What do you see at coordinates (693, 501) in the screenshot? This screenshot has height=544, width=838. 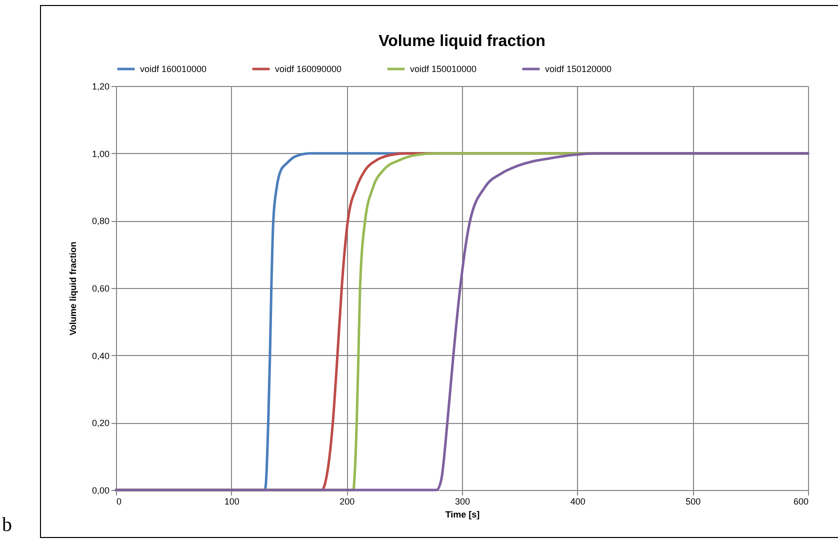 I see `x-tick-label: 500` at bounding box center [693, 501].